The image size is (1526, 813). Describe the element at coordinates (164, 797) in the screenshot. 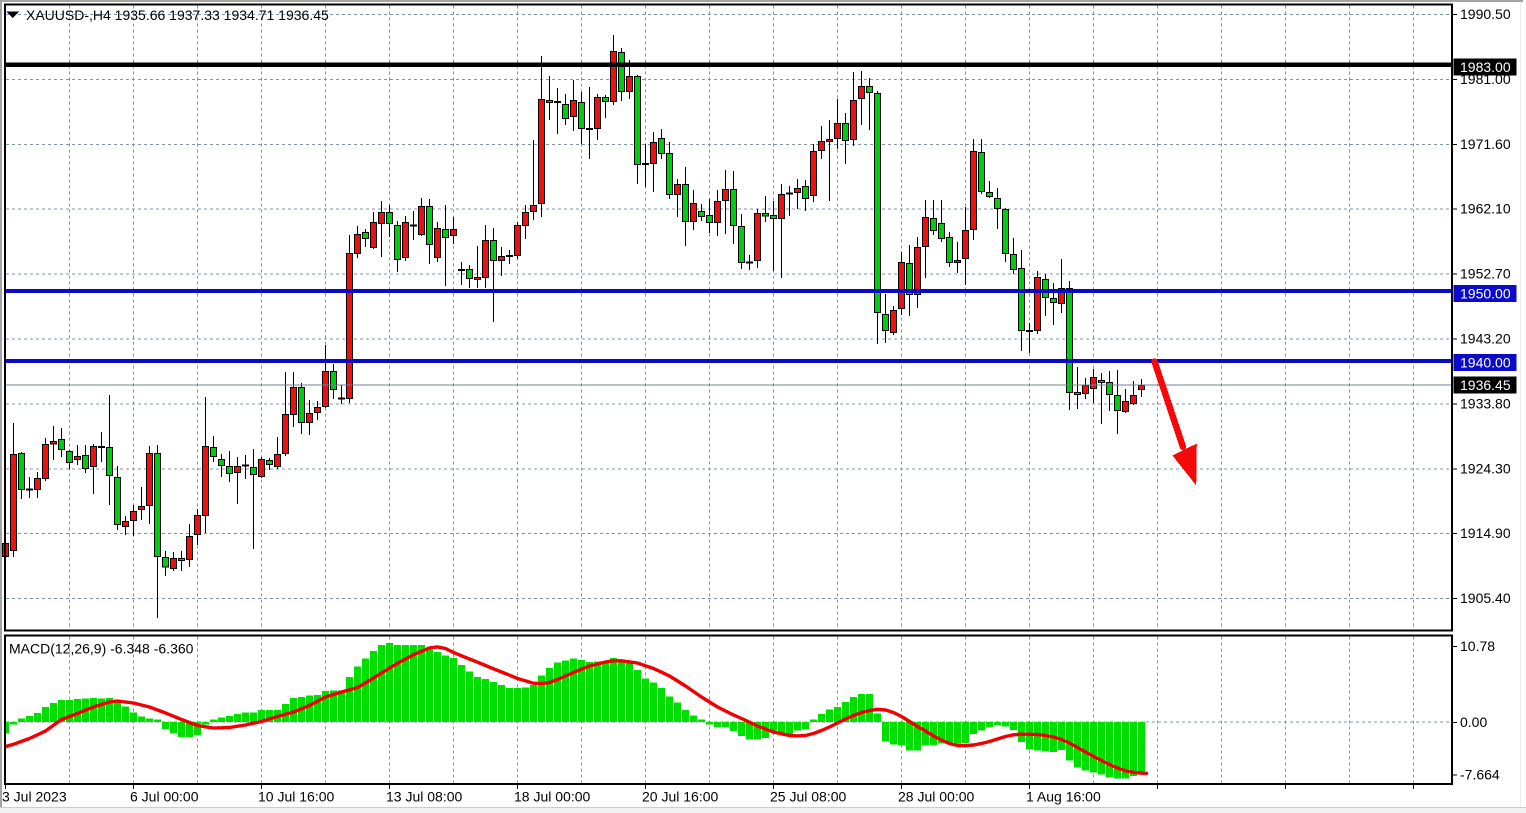

I see `svg-text: 6 Jul 00:00` at that location.